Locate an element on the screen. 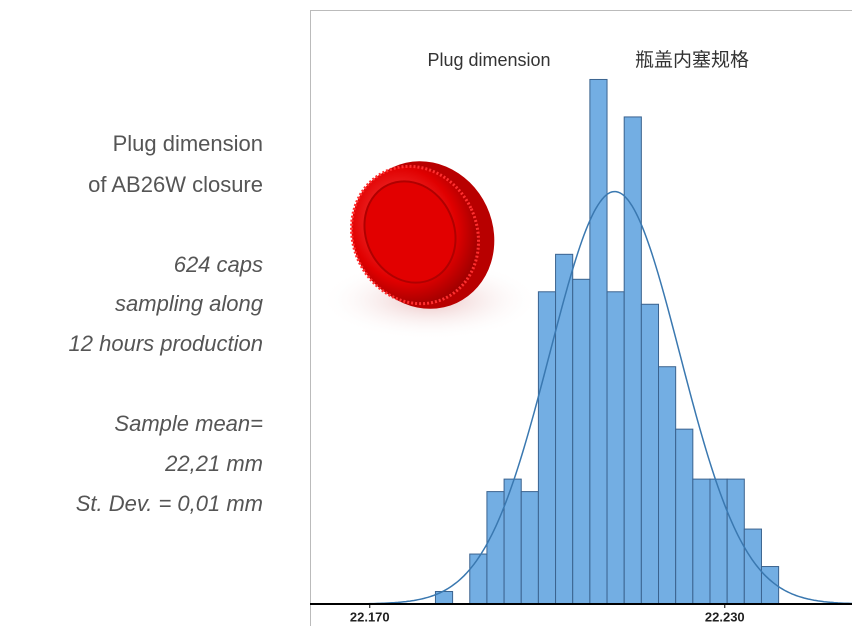  desc-stats: Sample mean= is located at coordinates (188, 423).